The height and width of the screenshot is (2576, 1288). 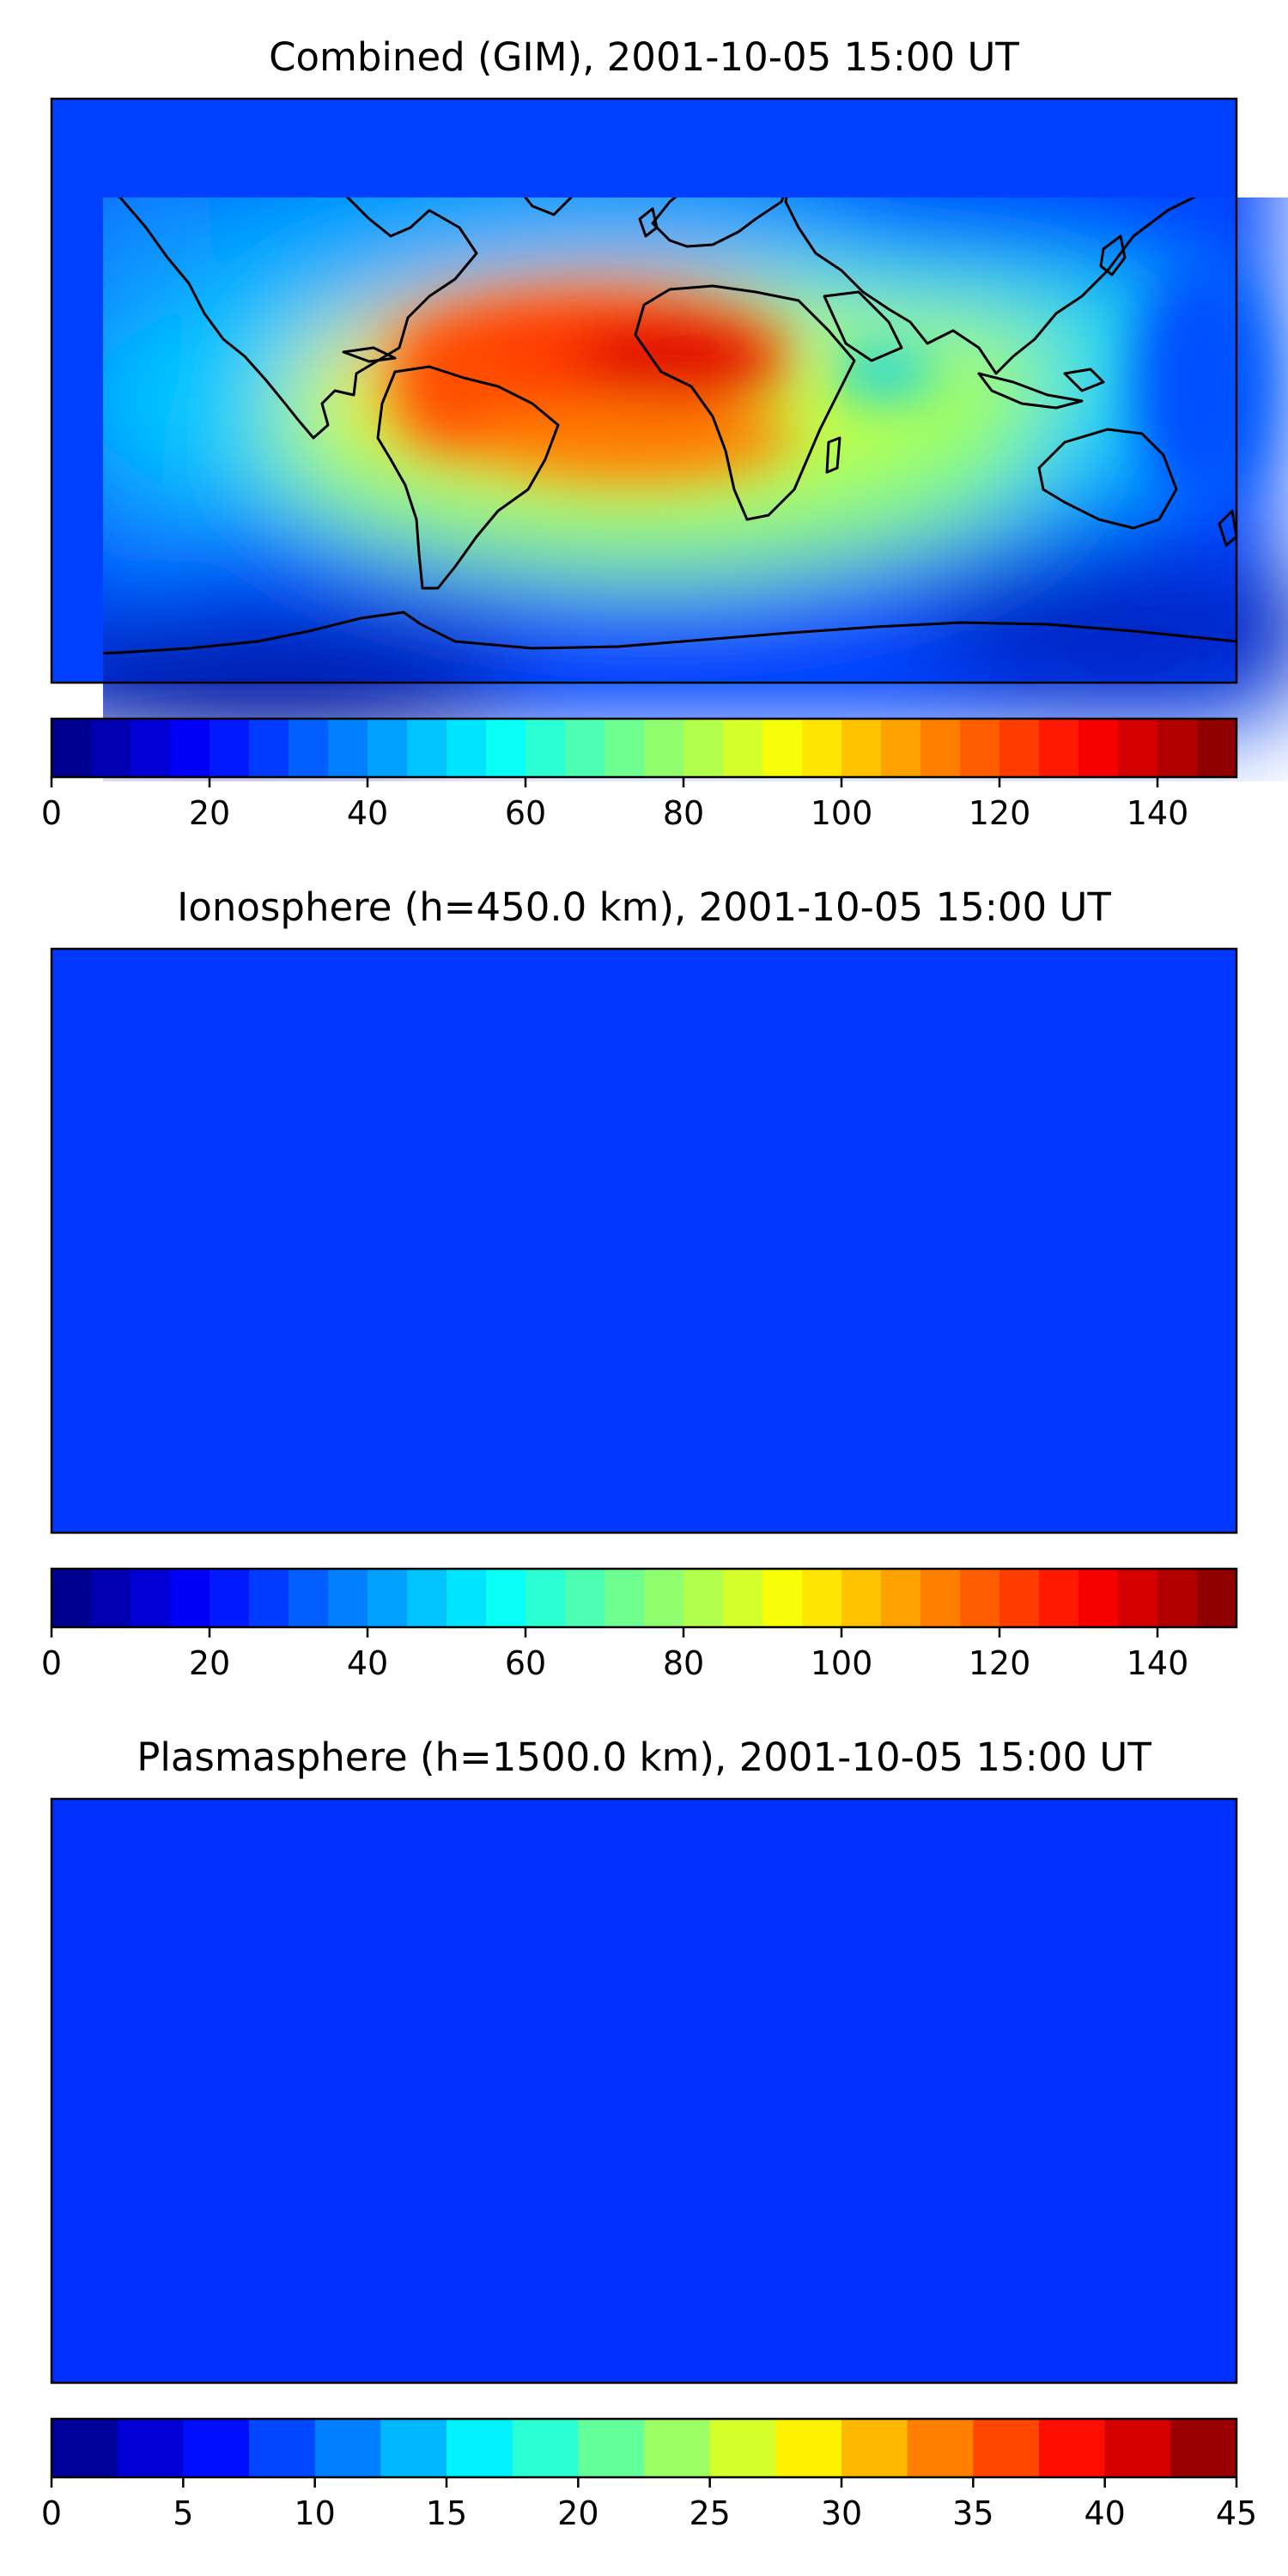 What do you see at coordinates (446, 2513) in the screenshot?
I see `colorbar-tick-label: 15` at bounding box center [446, 2513].